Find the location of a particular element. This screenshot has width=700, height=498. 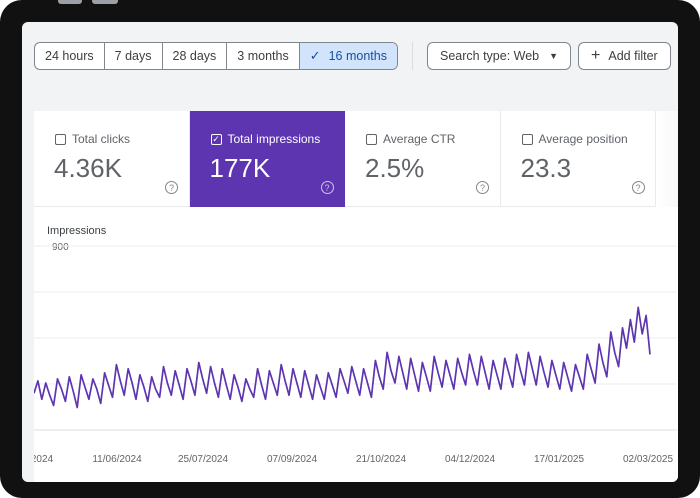

x-tick-label: 07/09/2024 is located at coordinates (292, 459).